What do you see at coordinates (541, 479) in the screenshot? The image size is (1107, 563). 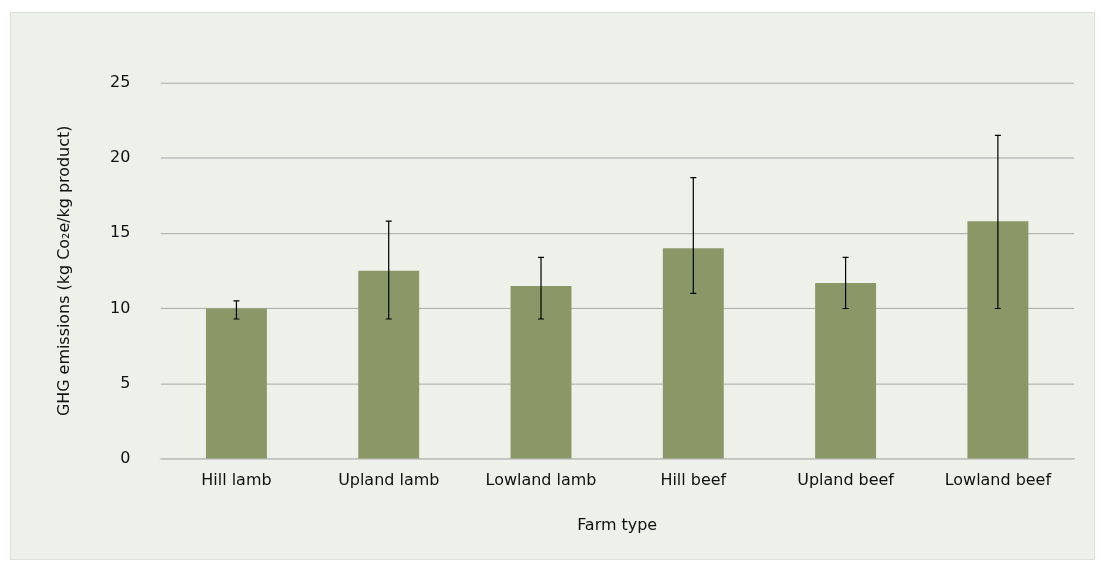 I see `x-tick-label: Lowland lamb` at bounding box center [541, 479].